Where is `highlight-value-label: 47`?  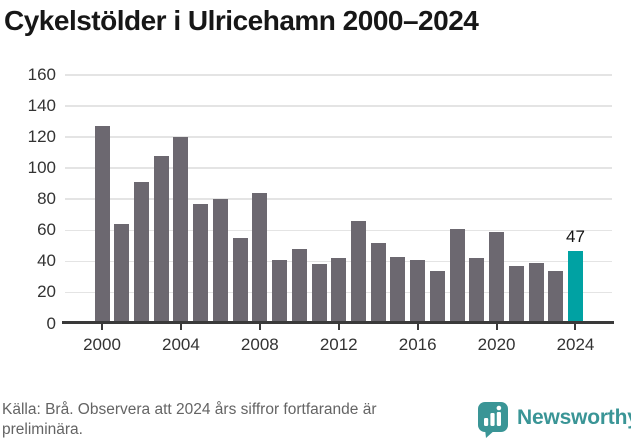 highlight-value-label: 47 is located at coordinates (575, 236).